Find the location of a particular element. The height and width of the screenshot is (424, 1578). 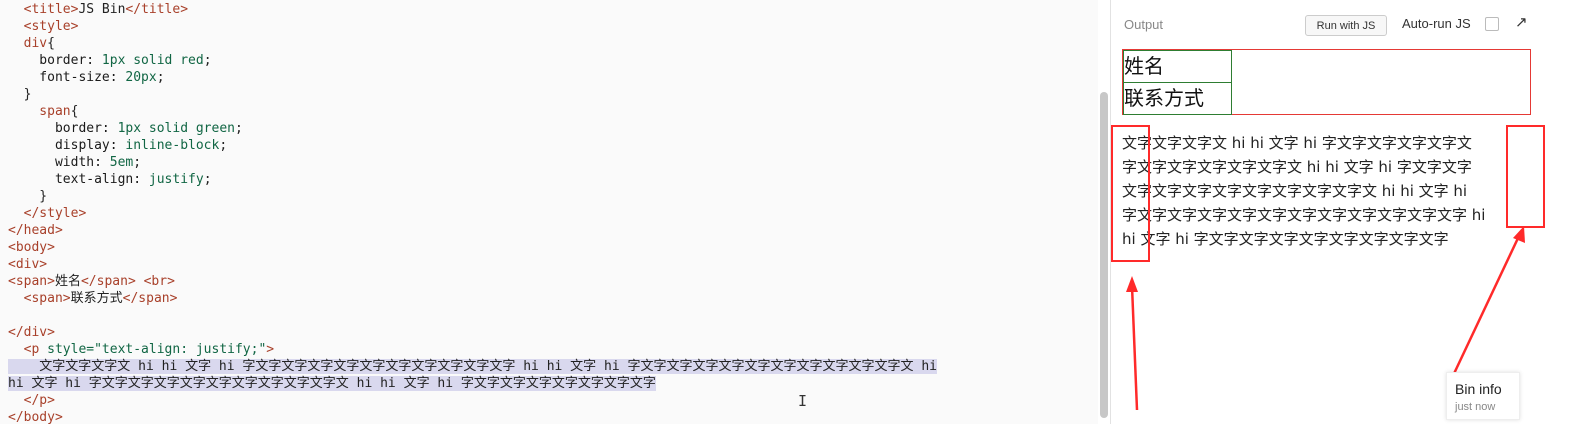

code-line: font-size: 20px; is located at coordinates (86, 77).